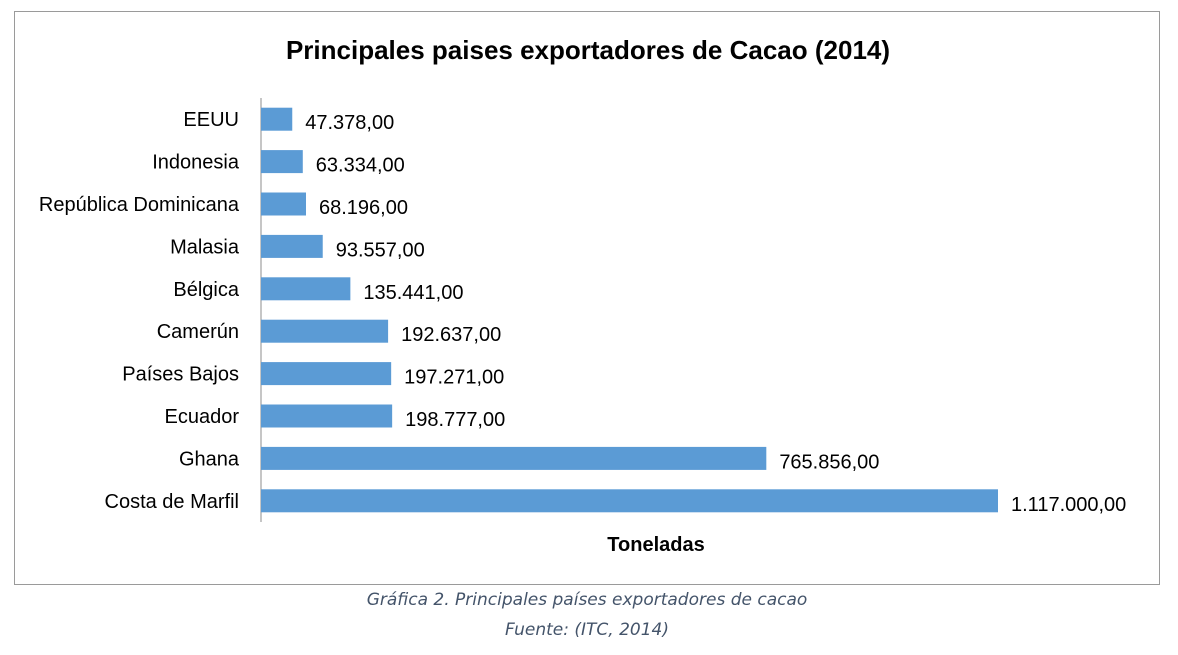 The width and height of the screenshot is (1178, 655). Describe the element at coordinates (209, 459) in the screenshot. I see `category-label: Ghana` at that location.